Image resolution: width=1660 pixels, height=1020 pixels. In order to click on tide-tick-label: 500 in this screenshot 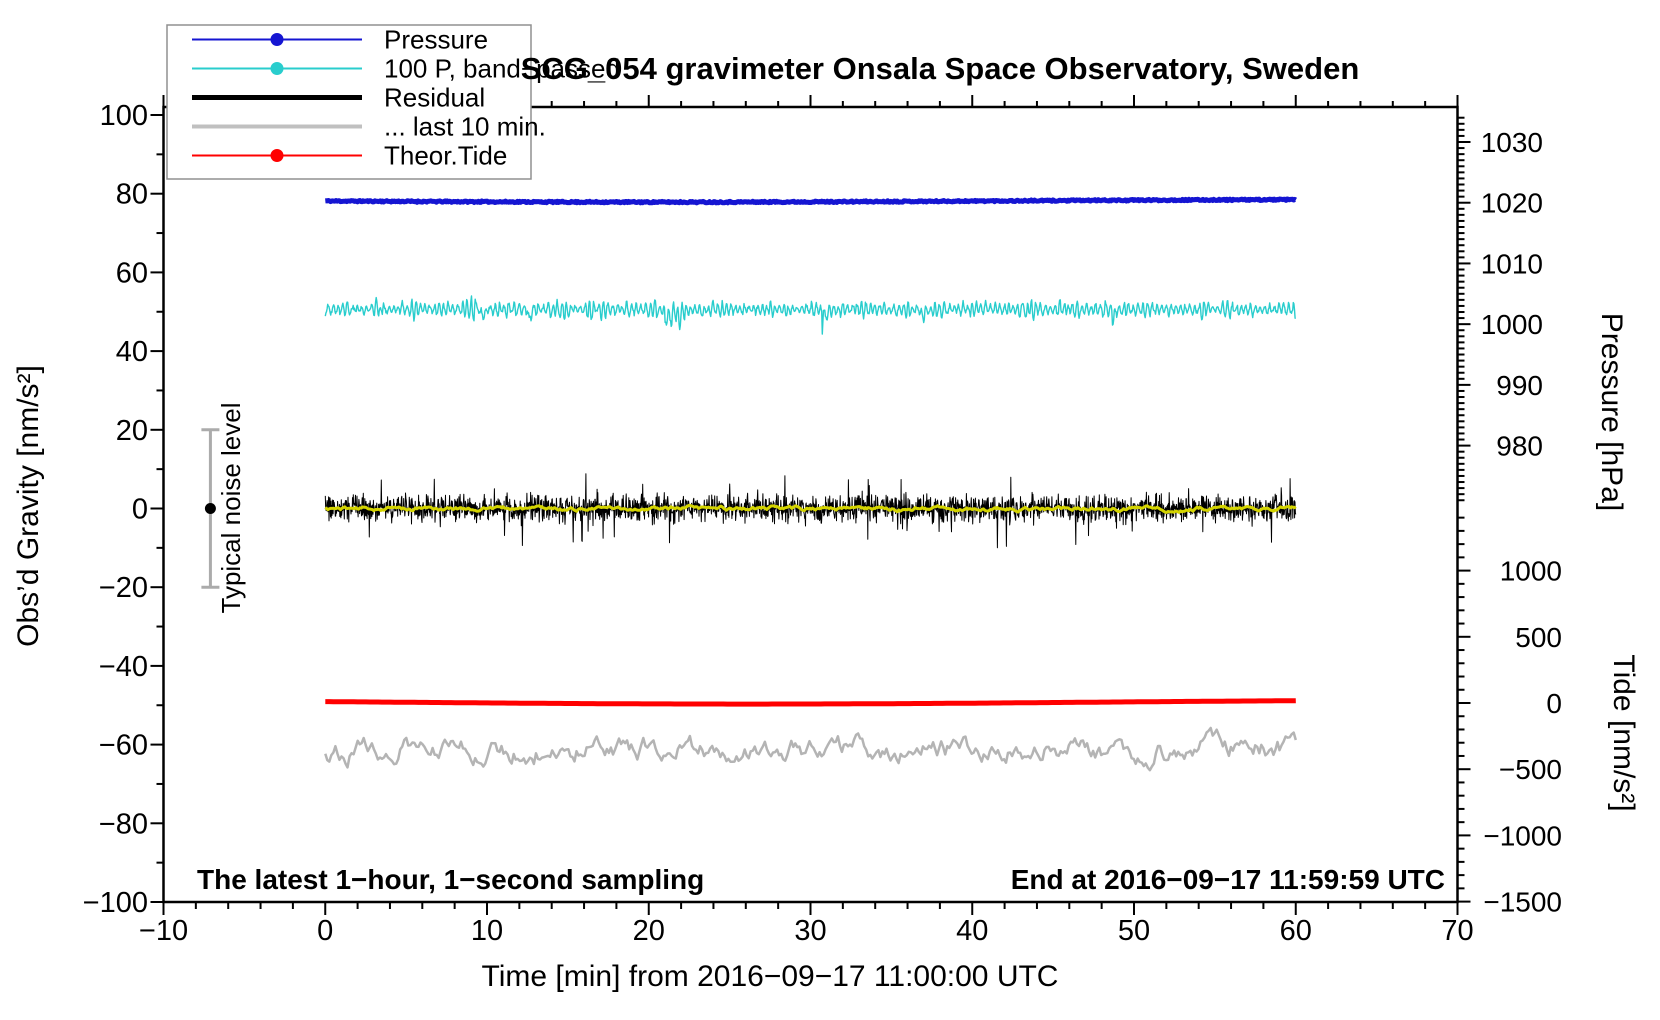, I will do `click(1538, 637)`.